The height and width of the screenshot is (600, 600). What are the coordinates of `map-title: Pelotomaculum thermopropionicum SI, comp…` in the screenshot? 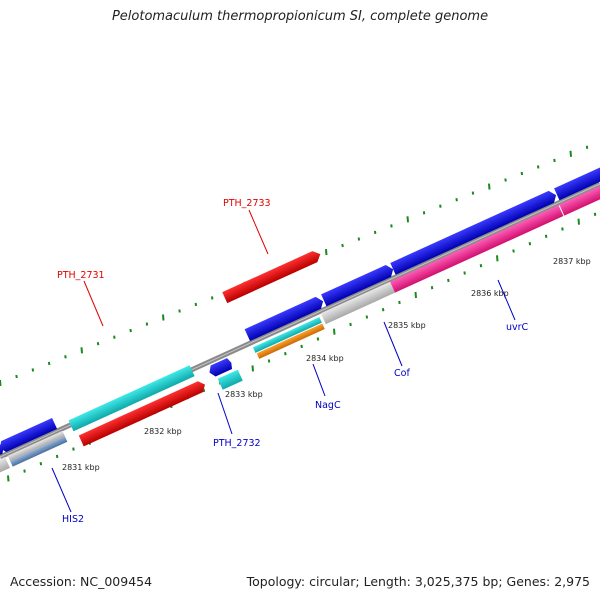 It's located at (300, 16).